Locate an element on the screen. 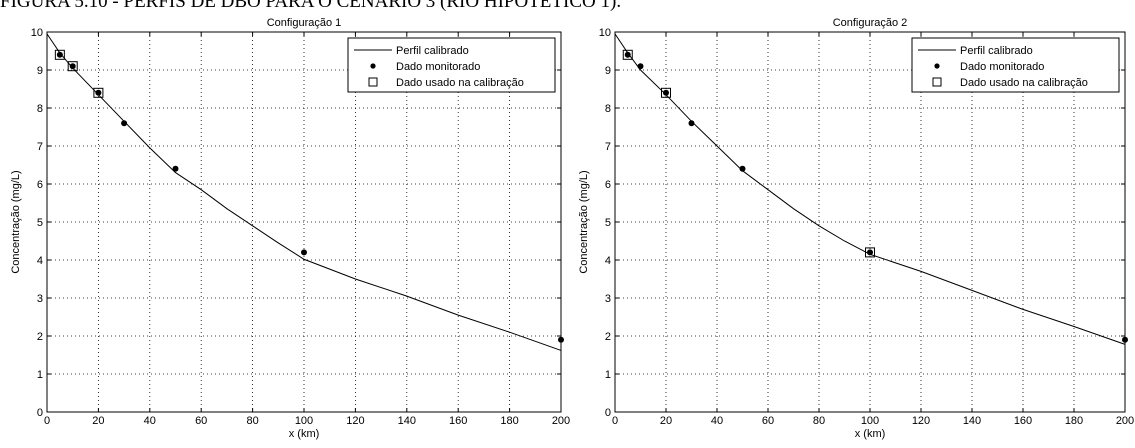 The width and height of the screenshot is (1135, 448). chart-title: Configuração 2 is located at coordinates (870, 23).